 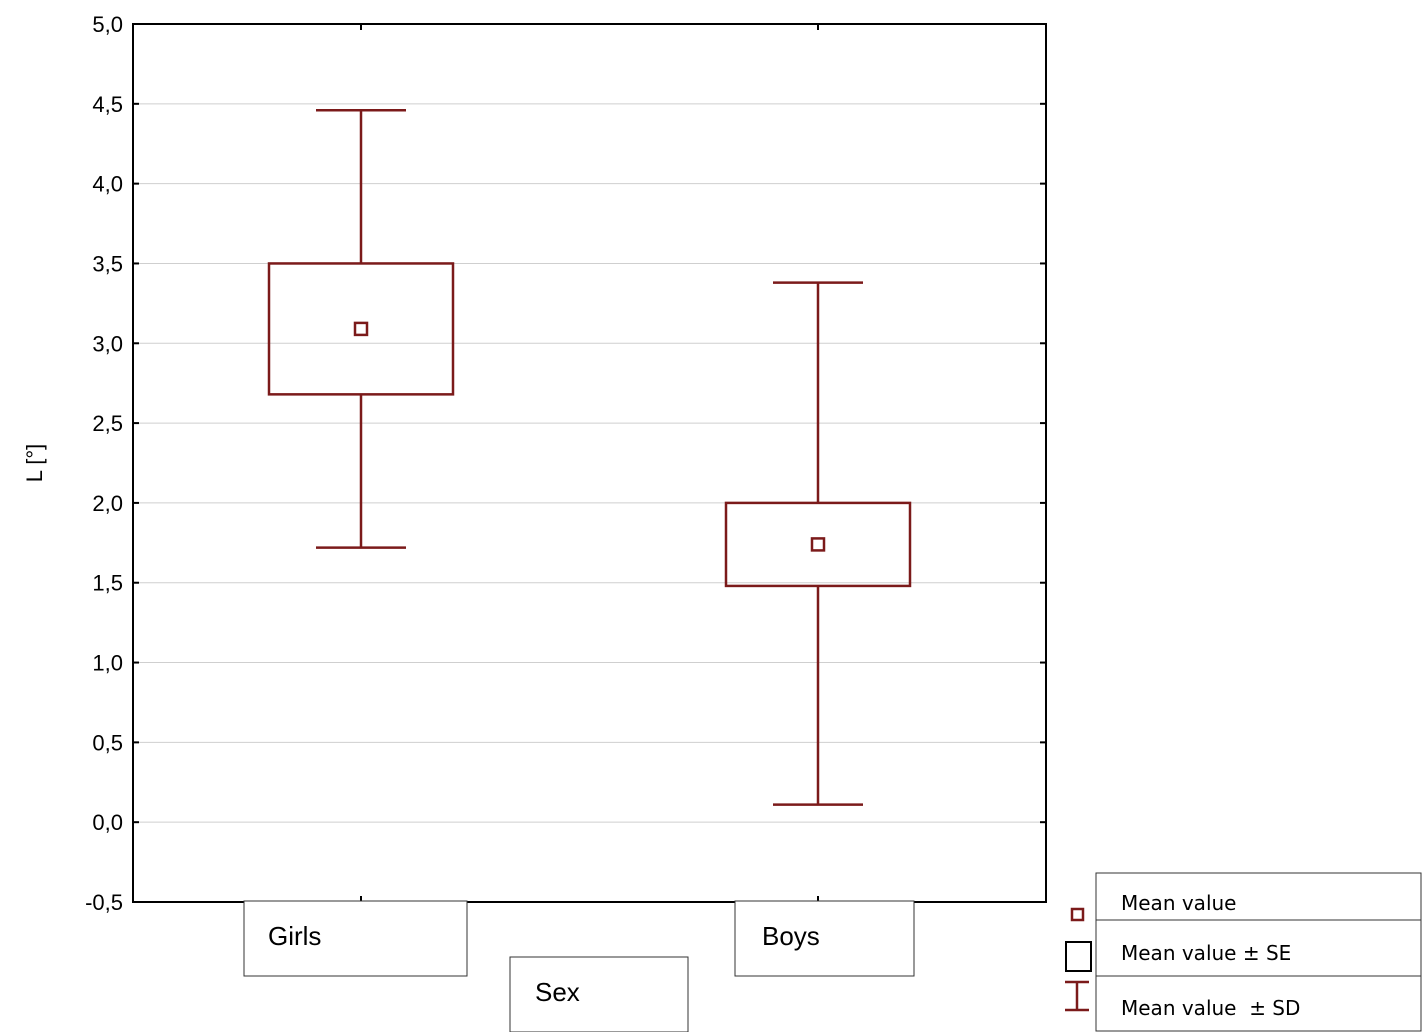 I want to click on legend-item-se: Mean value ± SE, so click(x=1206, y=953).